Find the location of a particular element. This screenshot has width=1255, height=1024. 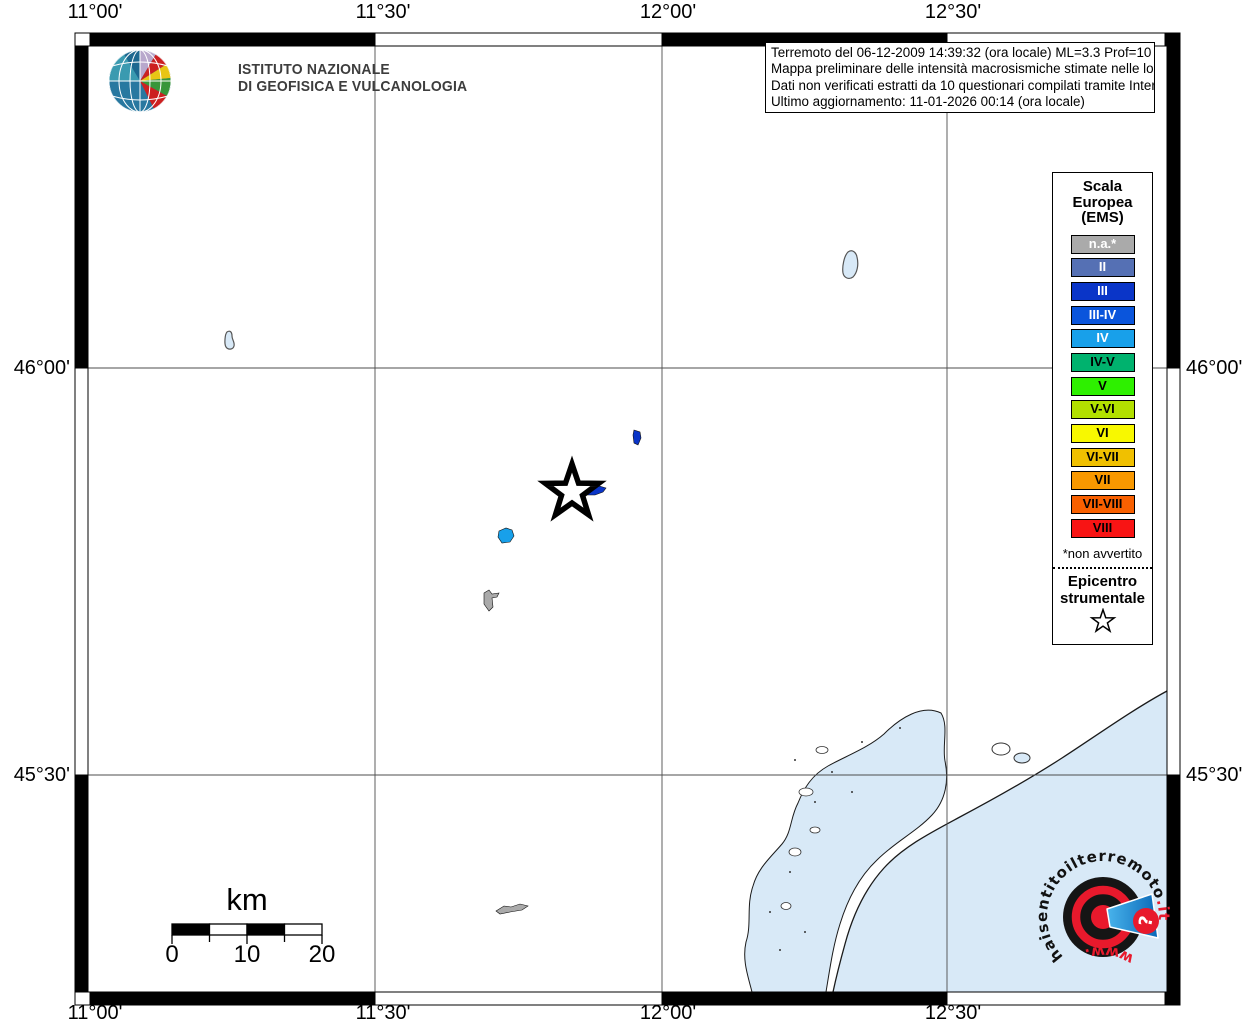

legend-item-ii: II is located at coordinates (1102, 268).